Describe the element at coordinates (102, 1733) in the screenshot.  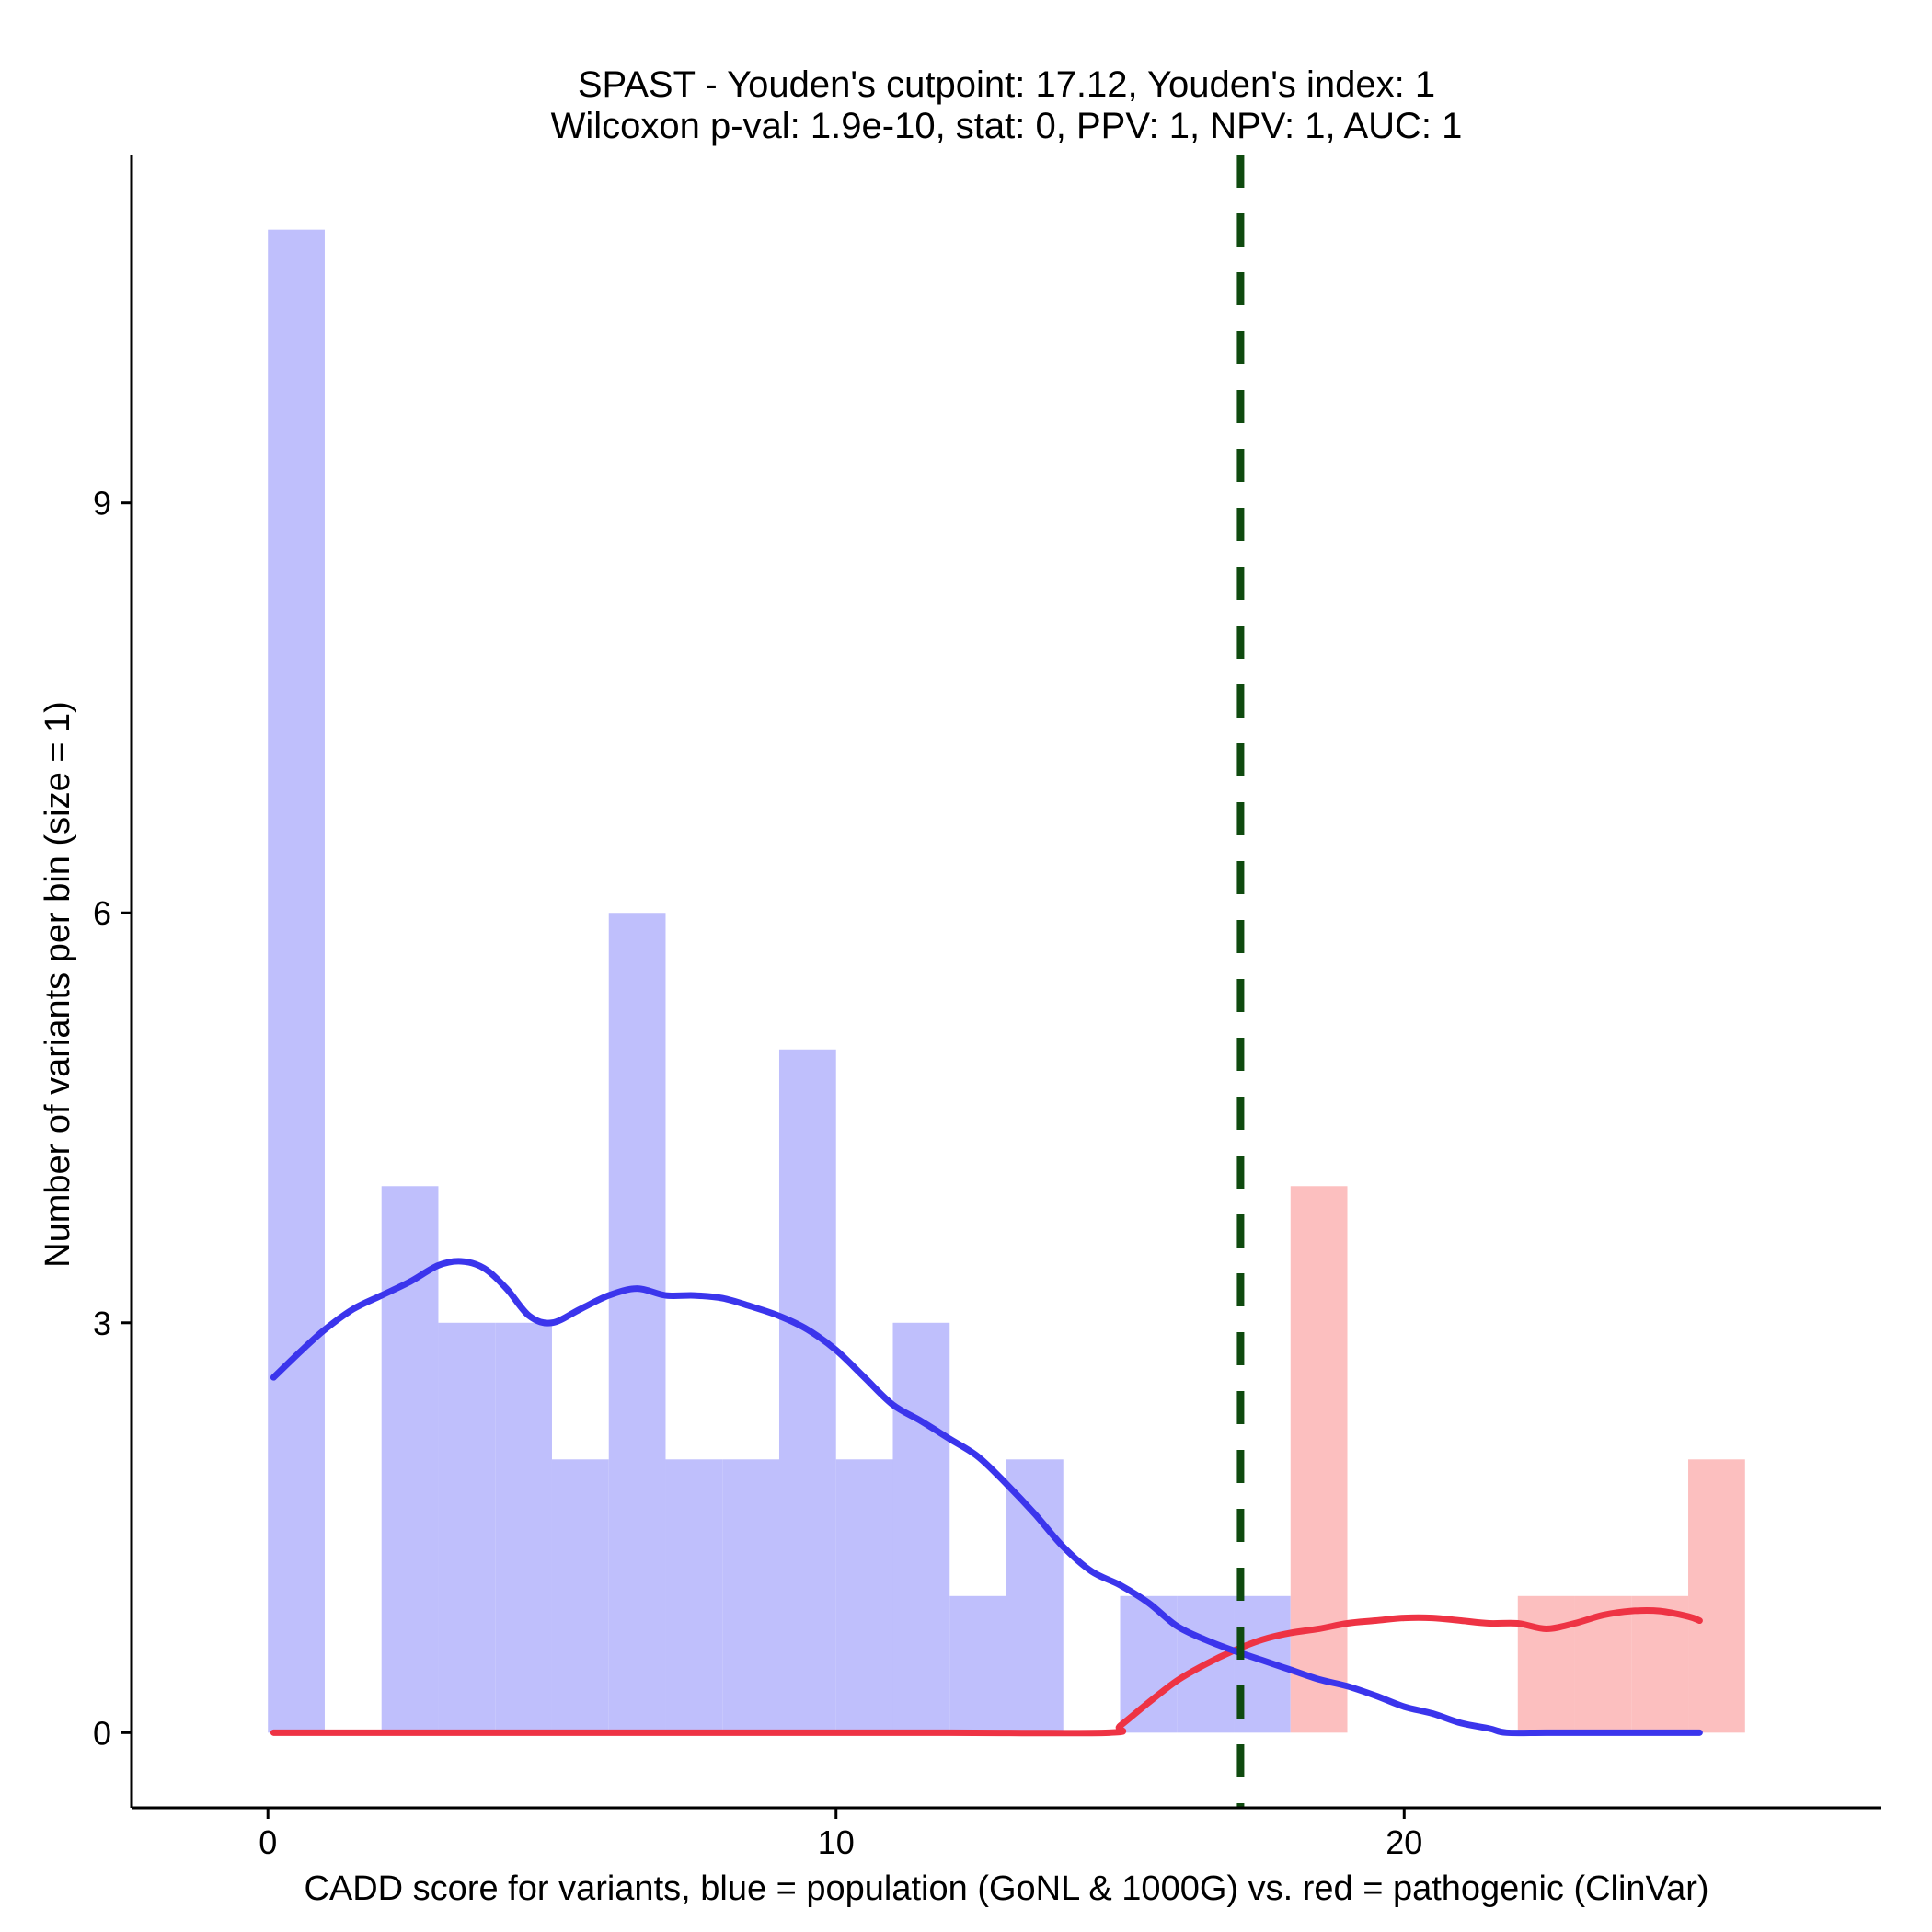
I see `y-tick-label: 0` at that location.